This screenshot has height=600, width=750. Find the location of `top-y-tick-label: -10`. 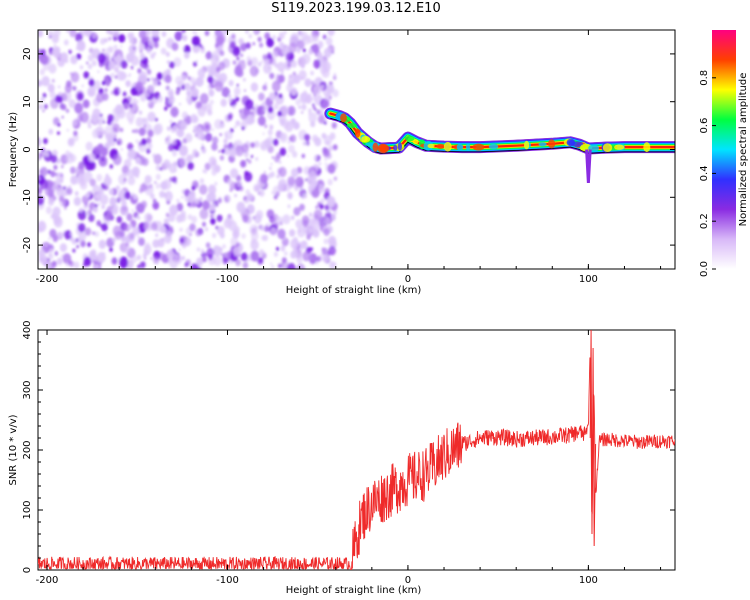

top-y-tick-label: -10 is located at coordinates (27, 197).